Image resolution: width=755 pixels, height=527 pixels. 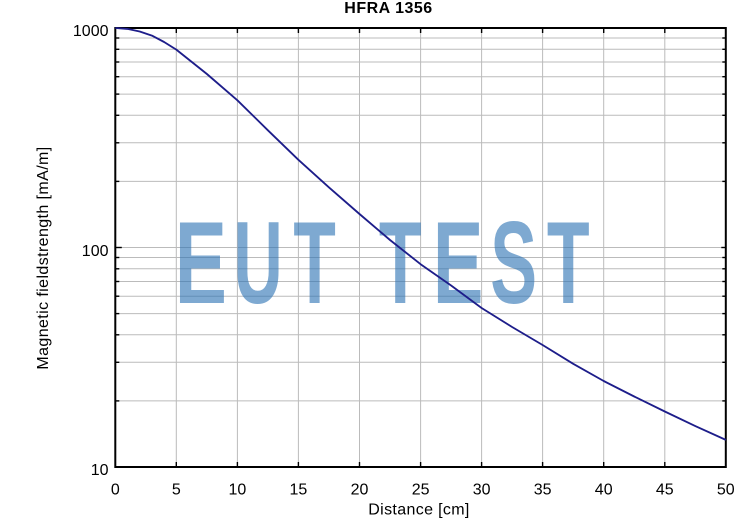 I want to click on svg-text: 40, so click(x=604, y=490).